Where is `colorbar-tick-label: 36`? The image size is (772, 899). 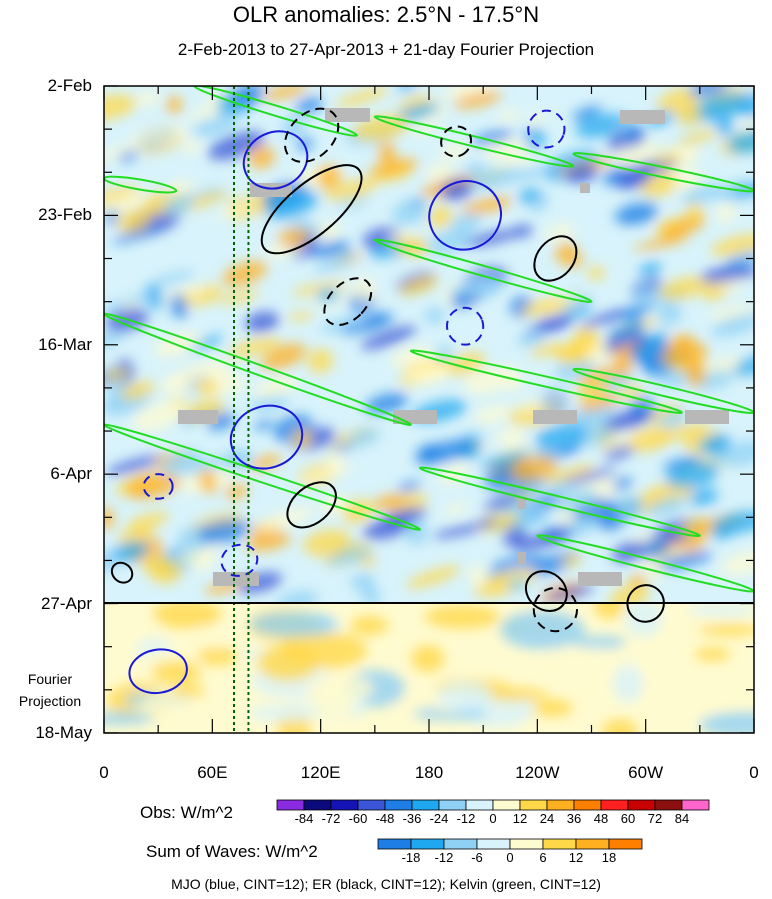 colorbar-tick-label: 36 is located at coordinates (574, 818).